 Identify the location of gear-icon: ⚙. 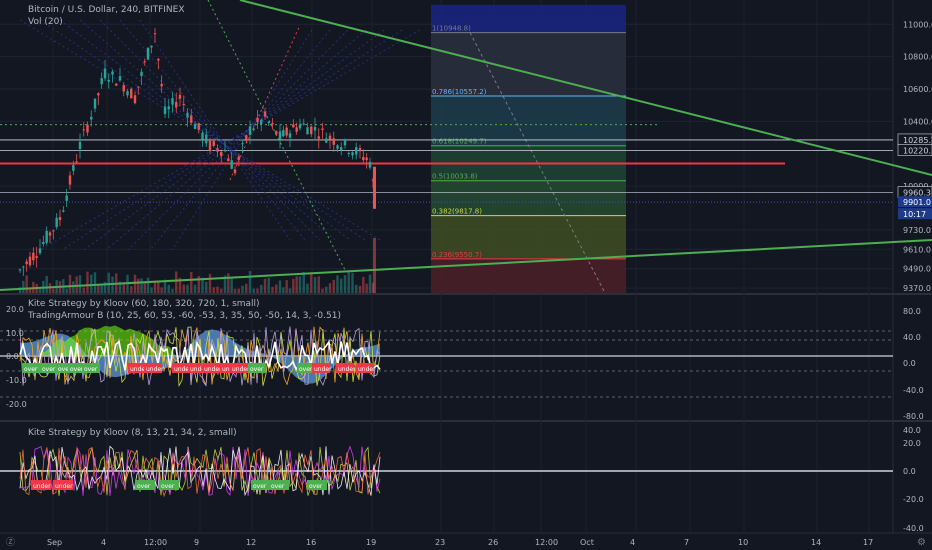
(921, 542).